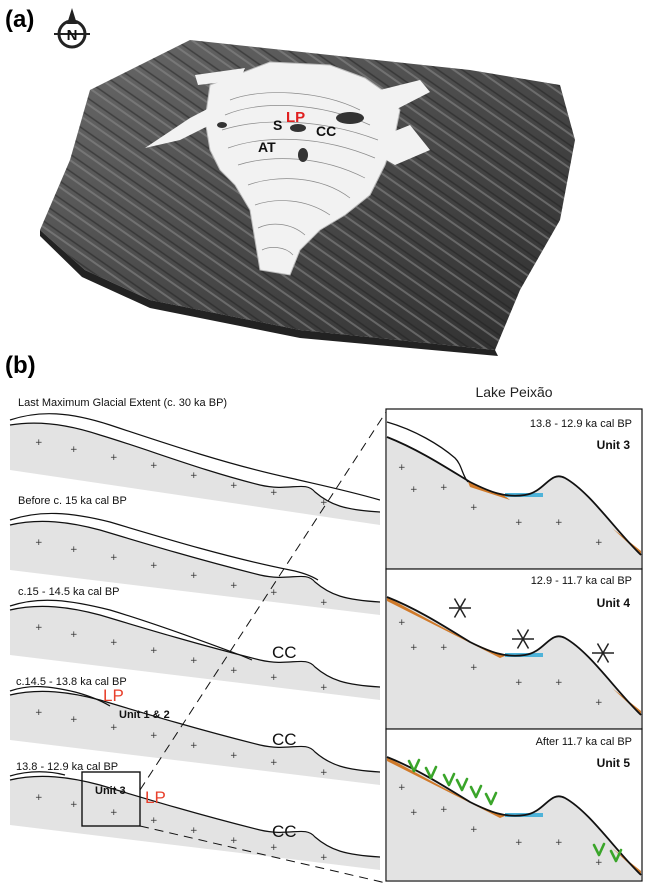  Describe the element at coordinates (513, 392) in the screenshot. I see `lake-peixao-heading: Lake Peixão` at that location.